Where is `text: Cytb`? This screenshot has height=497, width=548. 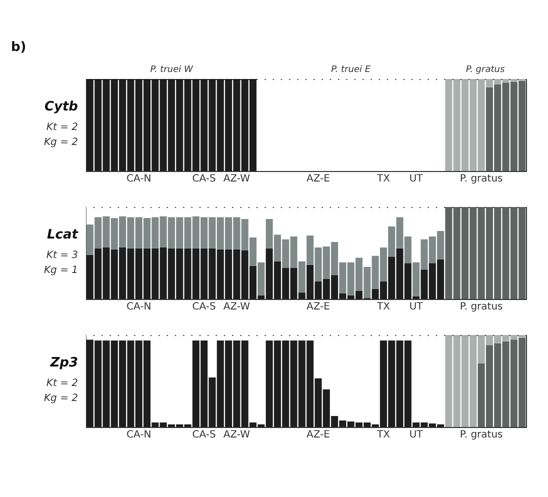 text: Cytb is located at coordinates (61, 107).